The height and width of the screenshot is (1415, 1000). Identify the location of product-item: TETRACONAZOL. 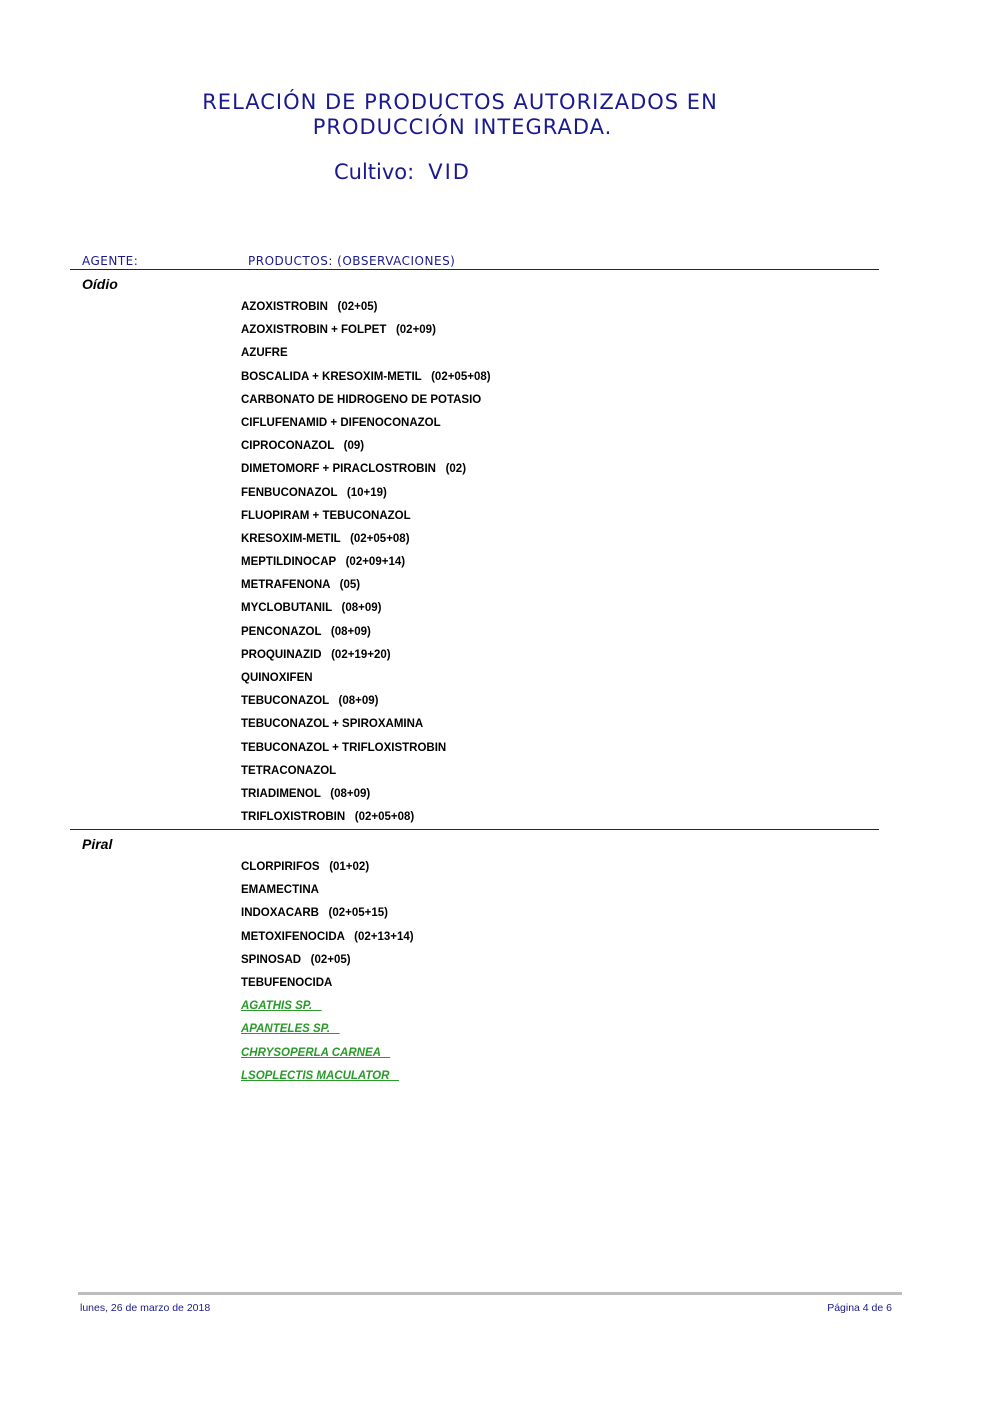
(366, 771).